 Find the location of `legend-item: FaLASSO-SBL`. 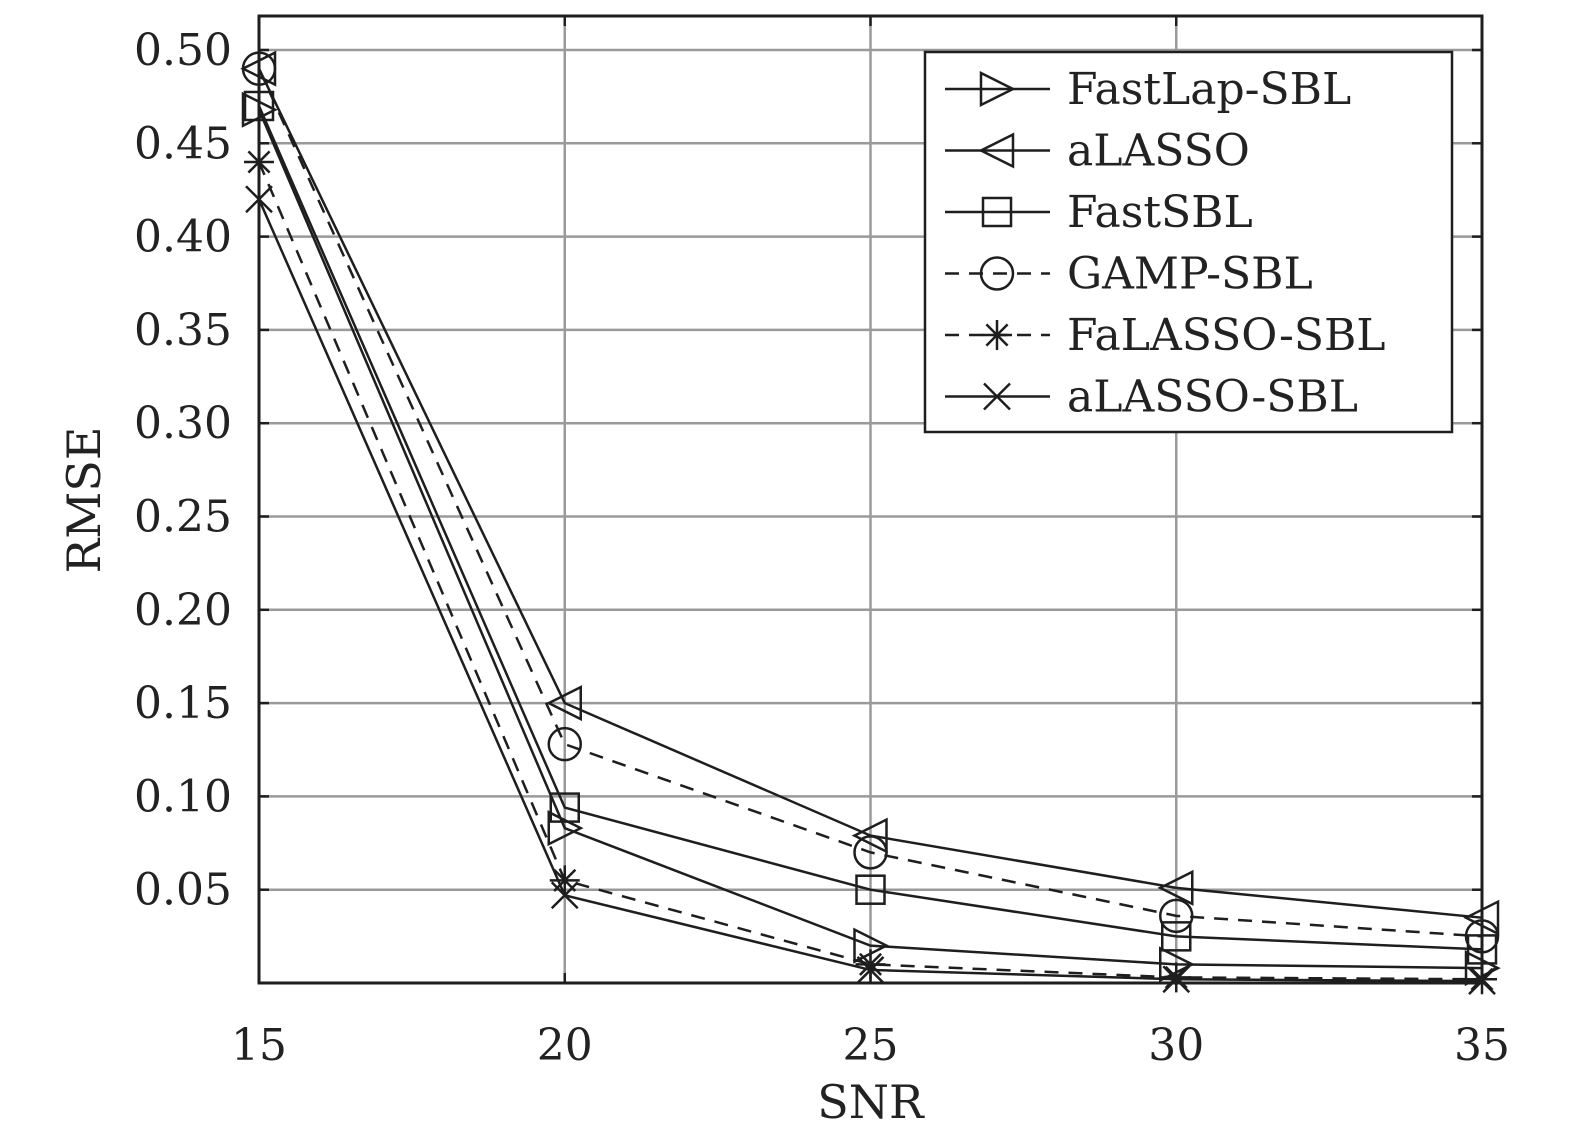

legend-item: FaLASSO-SBL is located at coordinates (1165, 335).